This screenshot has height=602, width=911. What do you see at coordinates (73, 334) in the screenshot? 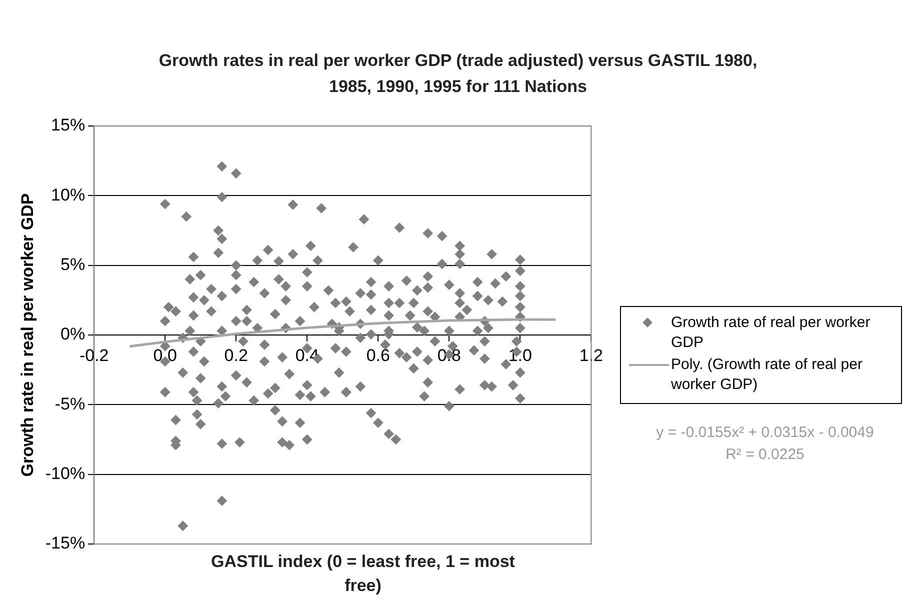
I see `y-tick-label: 0%` at bounding box center [73, 334].